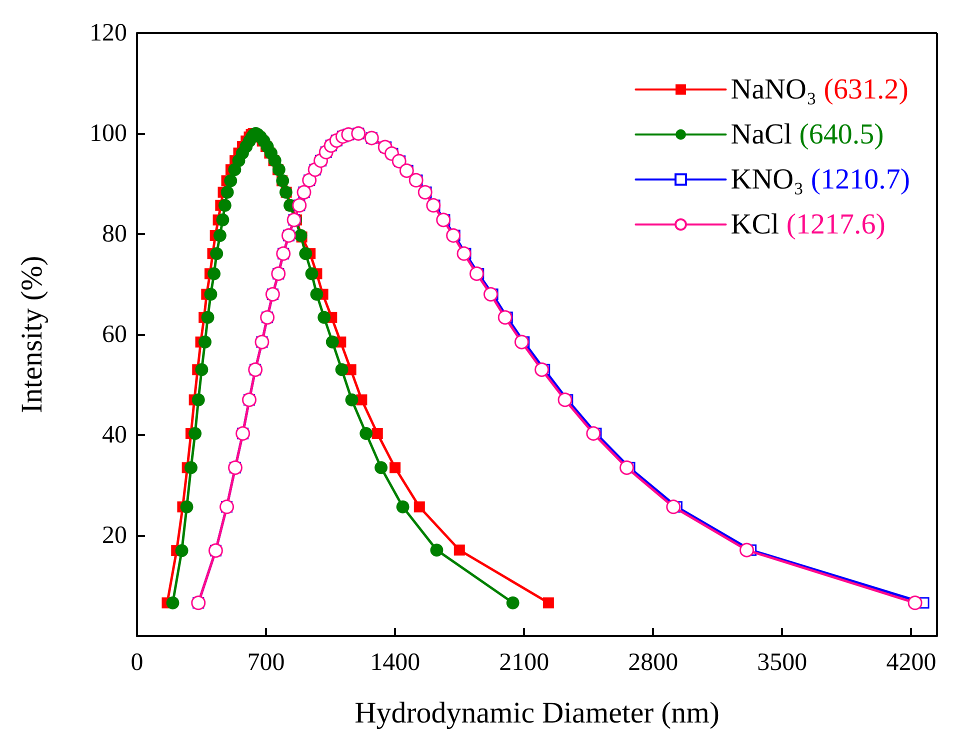 This screenshot has height=745, width=955. I want to click on x-tick-label: 0, so click(137, 662).